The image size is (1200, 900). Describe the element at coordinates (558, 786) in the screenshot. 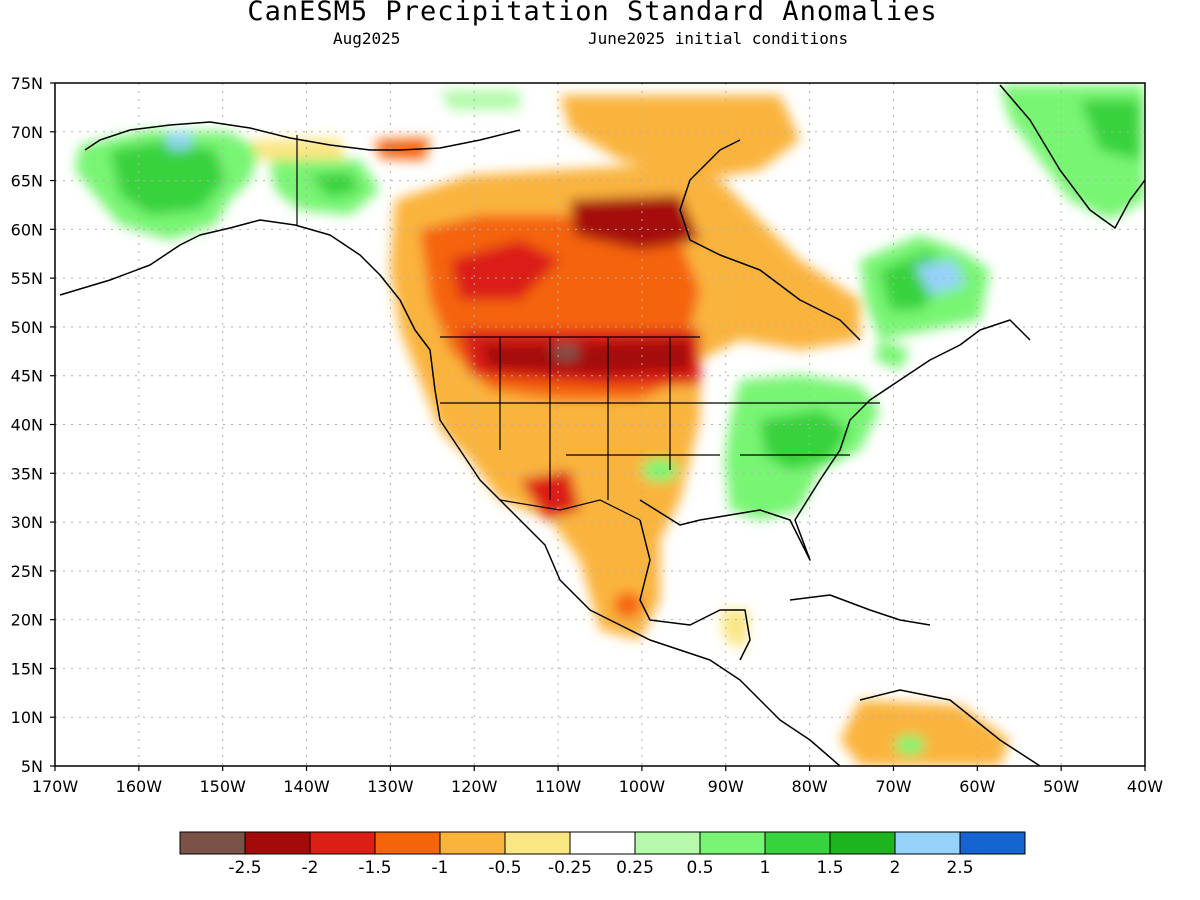

I see `lon-label: 110W` at that location.